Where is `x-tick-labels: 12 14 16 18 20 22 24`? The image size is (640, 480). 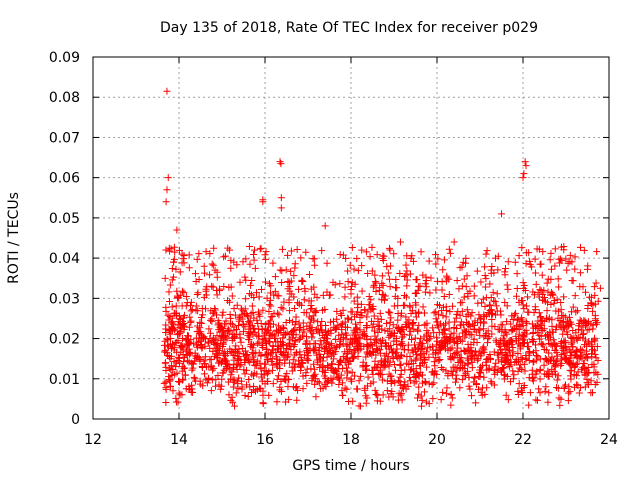
x-tick-labels: 12 14 16 18 20 22 24 is located at coordinates (351, 440).